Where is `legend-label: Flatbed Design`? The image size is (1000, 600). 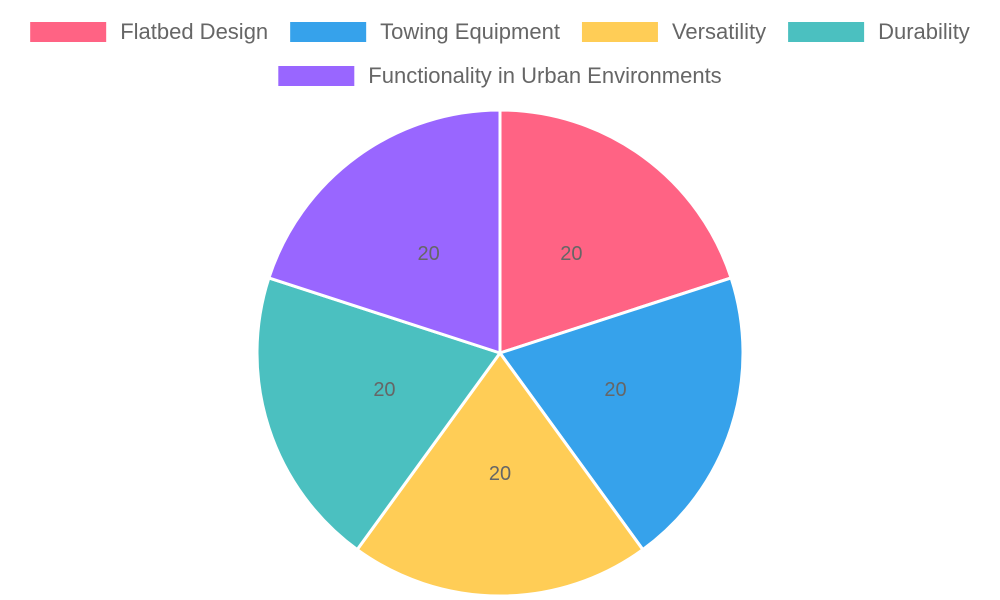 legend-label: Flatbed Design is located at coordinates (194, 31).